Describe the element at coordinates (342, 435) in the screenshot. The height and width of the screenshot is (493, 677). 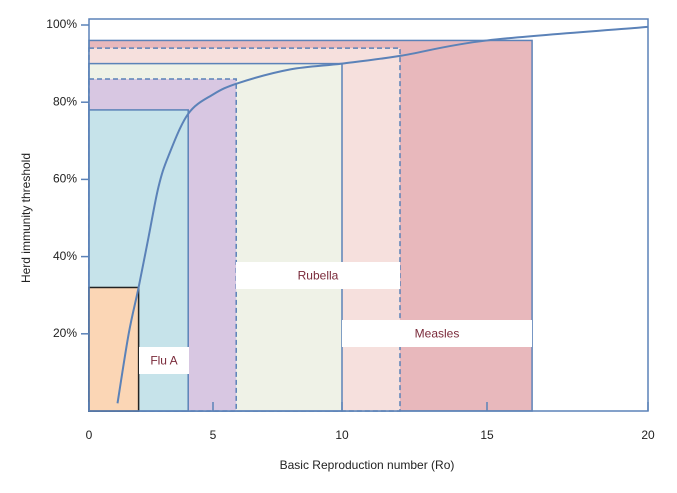
I see `x-tick-label: 10` at that location.